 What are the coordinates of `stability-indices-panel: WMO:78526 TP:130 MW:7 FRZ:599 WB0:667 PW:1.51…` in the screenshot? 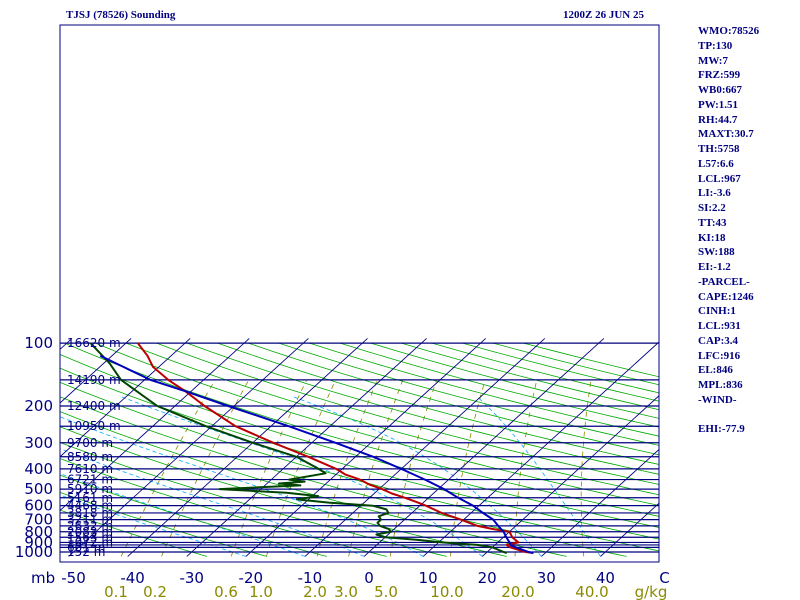 It's located at (728, 230).